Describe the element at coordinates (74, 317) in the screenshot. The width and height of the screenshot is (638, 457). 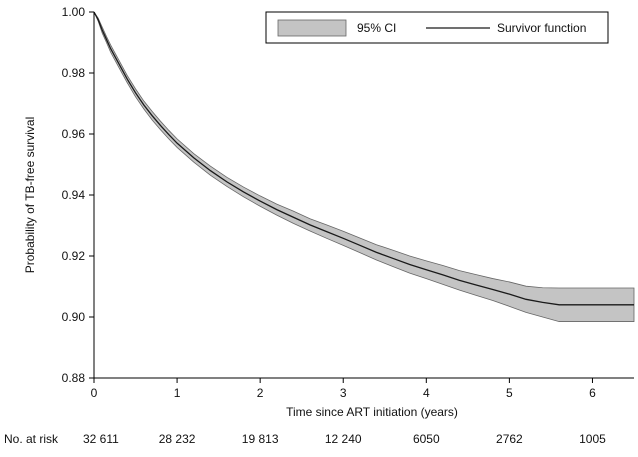
I see `y-tick-label: 0.90` at that location.